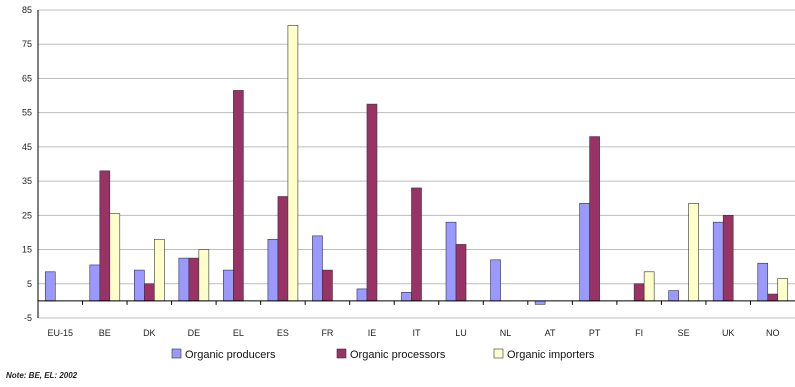 The image size is (795, 387). What do you see at coordinates (398, 355) in the screenshot?
I see `legend-label: Organic processors` at bounding box center [398, 355].